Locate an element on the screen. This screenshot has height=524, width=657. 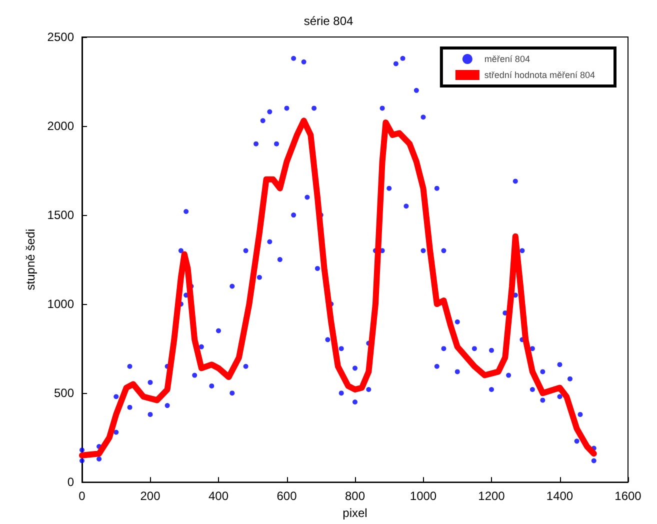
y-tick-label: 2000 is located at coordinates (60, 126).